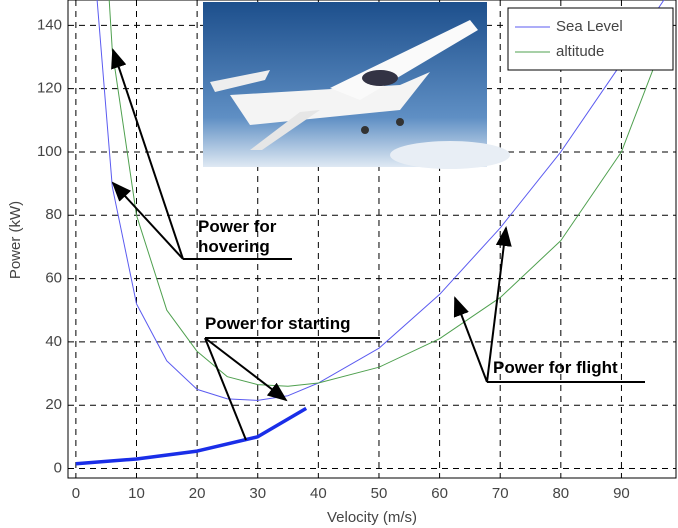 The width and height of the screenshot is (678, 528). What do you see at coordinates (500, 493) in the screenshot?
I see `x-tick-label: 70` at bounding box center [500, 493].